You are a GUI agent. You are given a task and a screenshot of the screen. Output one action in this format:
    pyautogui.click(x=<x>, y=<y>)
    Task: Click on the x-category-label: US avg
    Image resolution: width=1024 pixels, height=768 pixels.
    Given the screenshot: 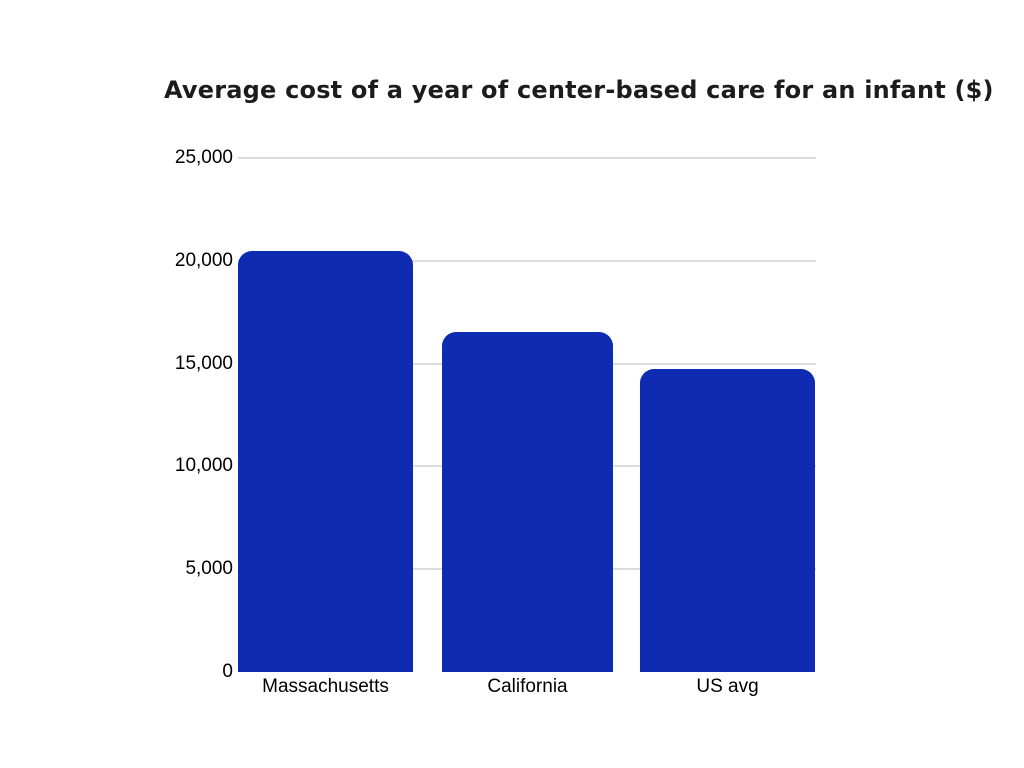 What is the action you would take?
    pyautogui.click(x=727, y=686)
    